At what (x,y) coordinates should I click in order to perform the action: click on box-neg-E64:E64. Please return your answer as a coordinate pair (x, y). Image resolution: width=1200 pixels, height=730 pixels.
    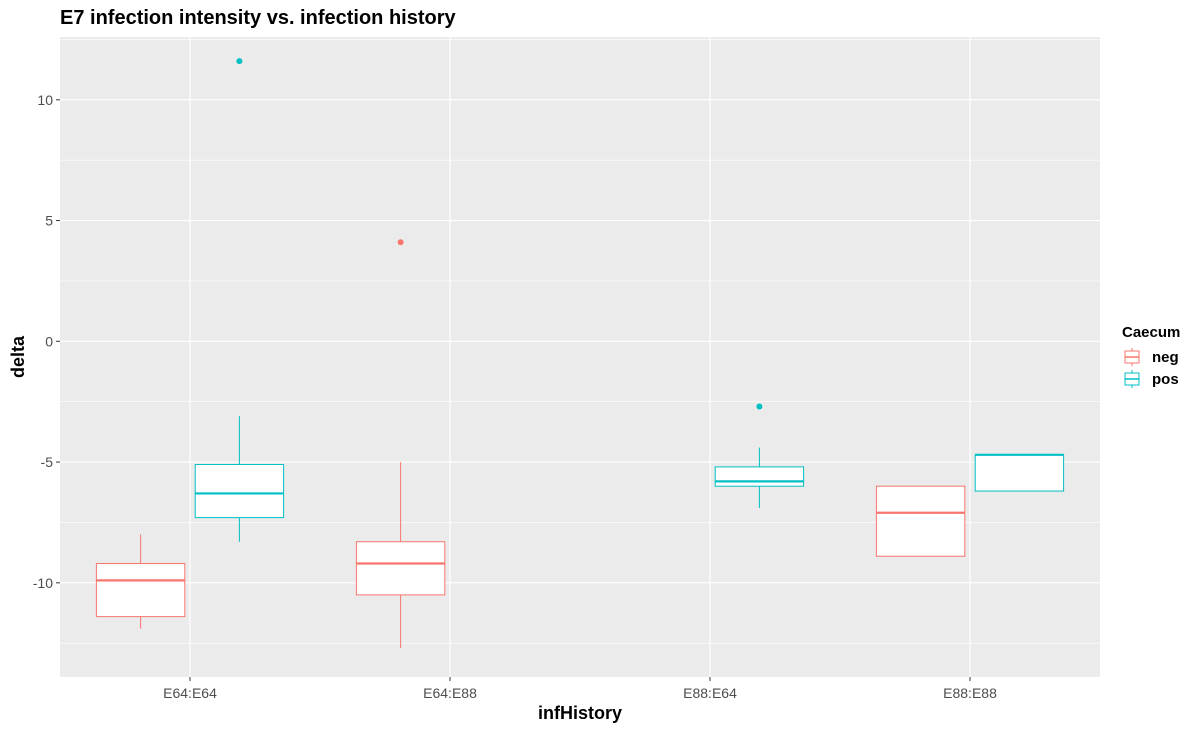
    Looking at the image, I should click on (140, 581).